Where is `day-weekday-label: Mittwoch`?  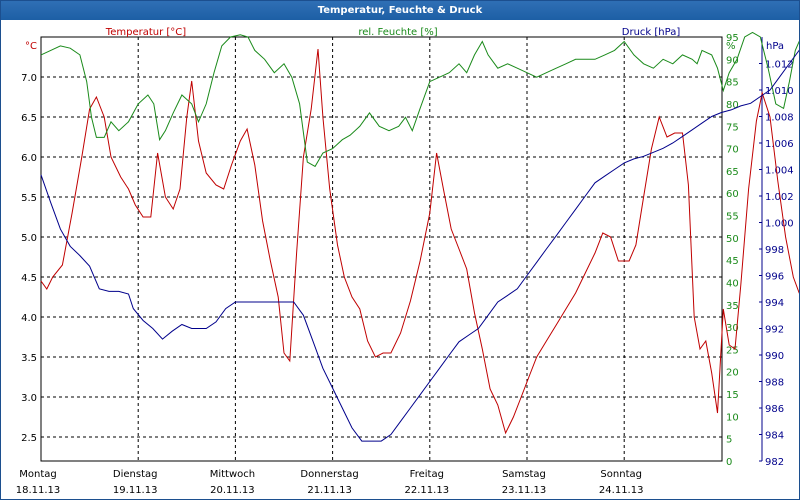
day-weekday-label: Mittwoch is located at coordinates (232, 474).